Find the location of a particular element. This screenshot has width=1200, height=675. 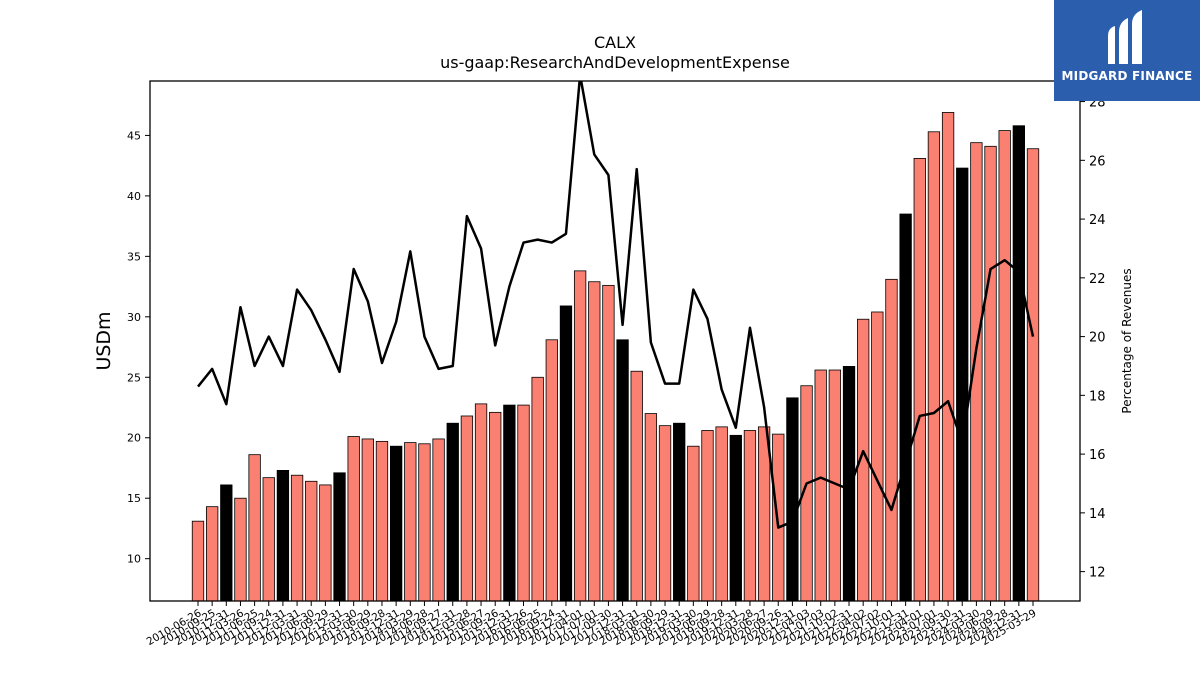

y2-tick-label: 14 is located at coordinates (1097, 514).